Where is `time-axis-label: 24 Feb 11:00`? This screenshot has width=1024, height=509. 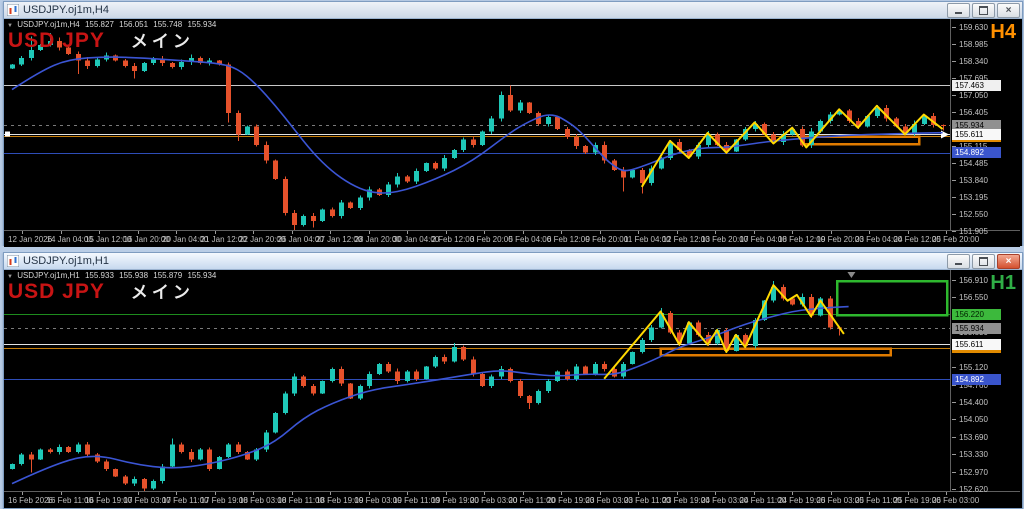 time-axis-label: 24 Feb 11:00 is located at coordinates (763, 500).